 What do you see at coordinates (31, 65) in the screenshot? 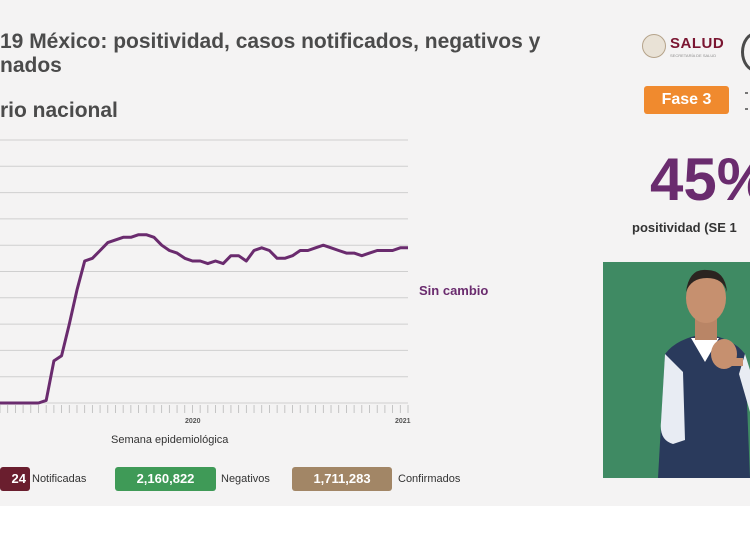
I see `slide-title-line2: nados` at bounding box center [31, 65].